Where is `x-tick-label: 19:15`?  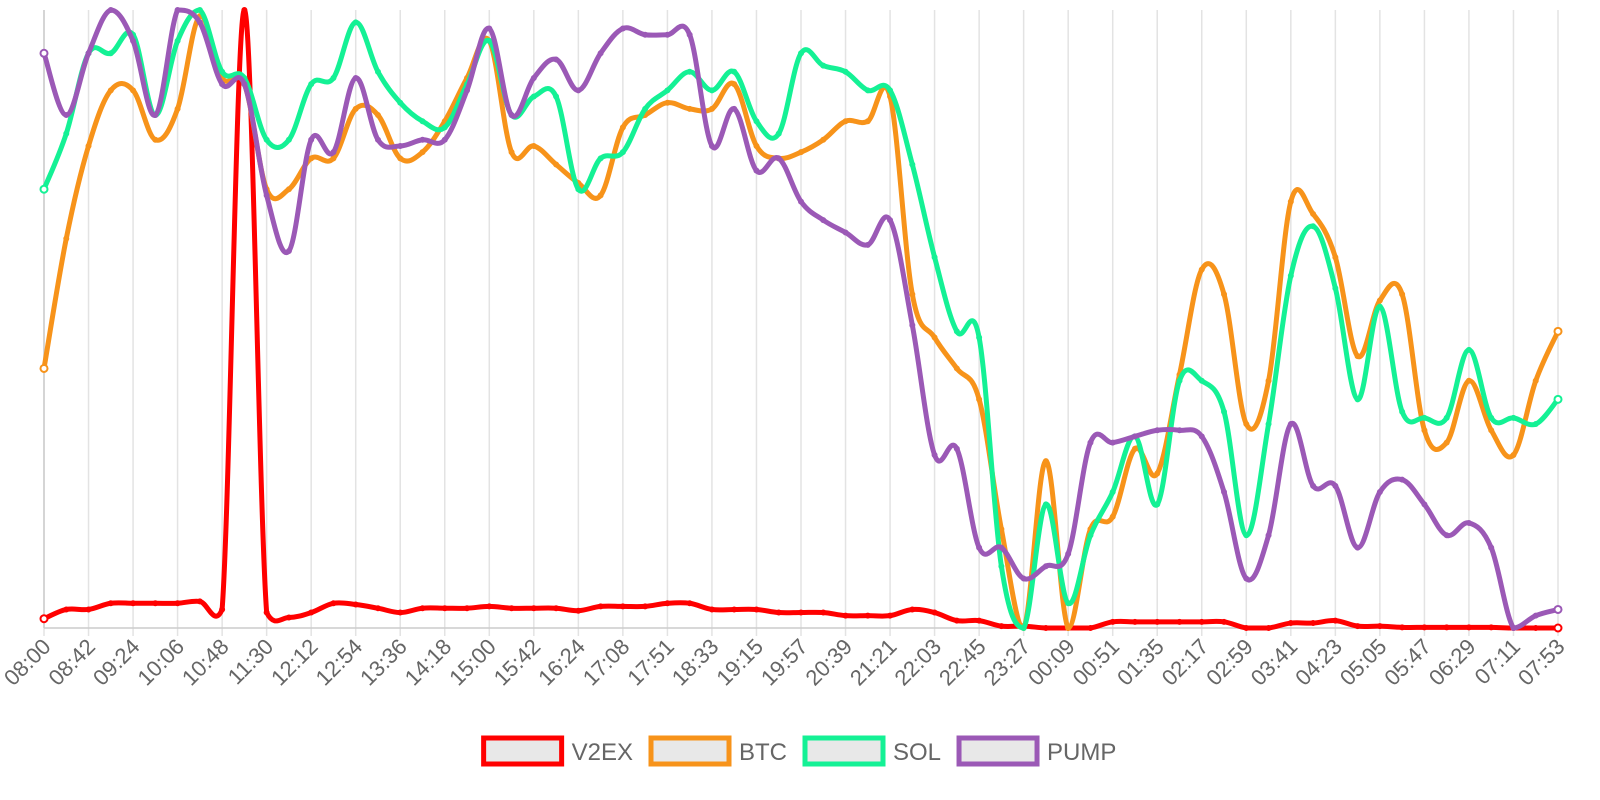
x-tick-label: 19:15 is located at coordinates (739, 662).